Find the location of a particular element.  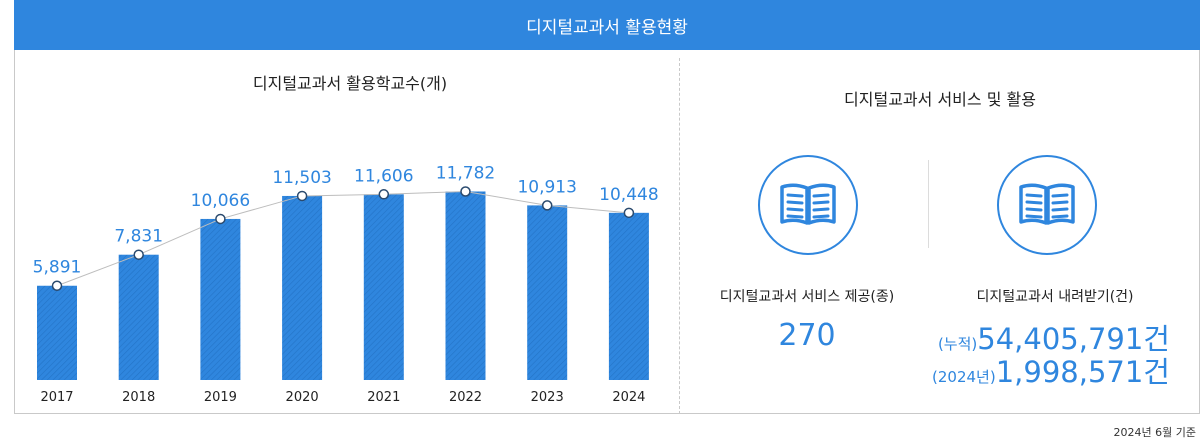

trend-point-2020 is located at coordinates (302, 196).